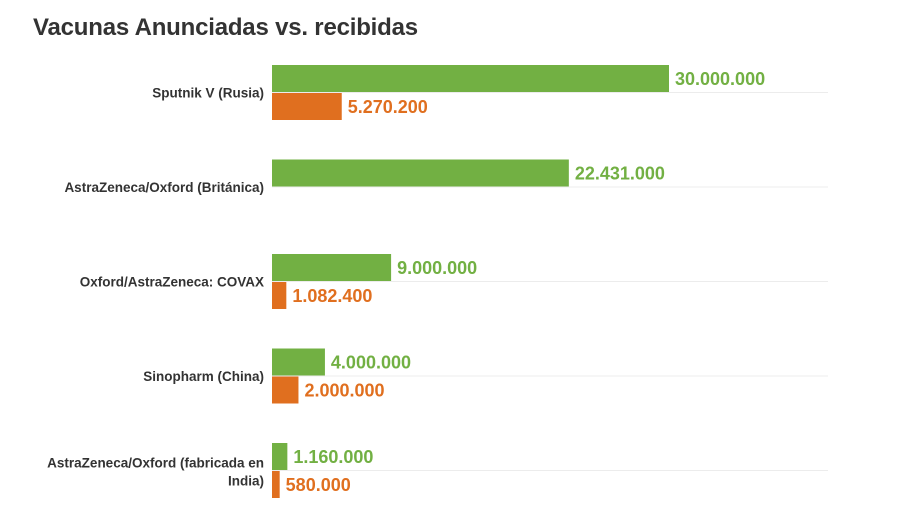 The width and height of the screenshot is (900, 507). Describe the element at coordinates (203, 376) in the screenshot. I see `category-label: Sinopharm (China)` at that location.